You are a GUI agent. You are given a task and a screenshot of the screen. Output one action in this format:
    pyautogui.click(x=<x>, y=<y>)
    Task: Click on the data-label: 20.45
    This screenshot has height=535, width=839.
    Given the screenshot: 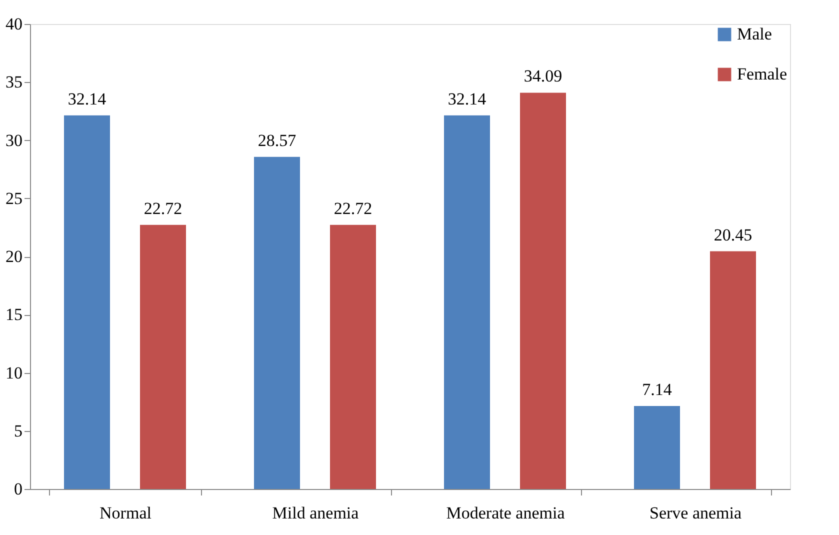 What is the action you would take?
    pyautogui.click(x=733, y=234)
    